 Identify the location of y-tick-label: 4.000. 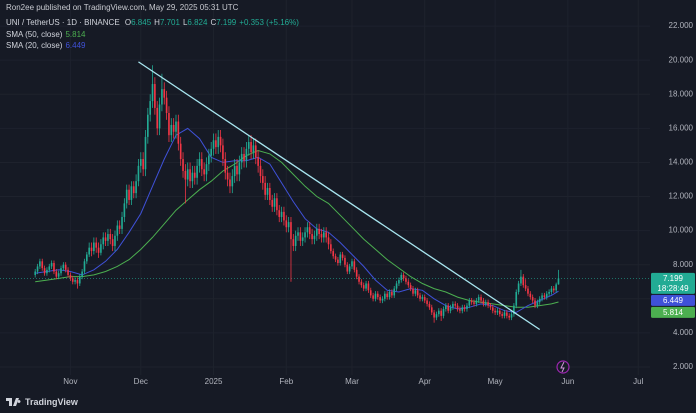
(683, 332).